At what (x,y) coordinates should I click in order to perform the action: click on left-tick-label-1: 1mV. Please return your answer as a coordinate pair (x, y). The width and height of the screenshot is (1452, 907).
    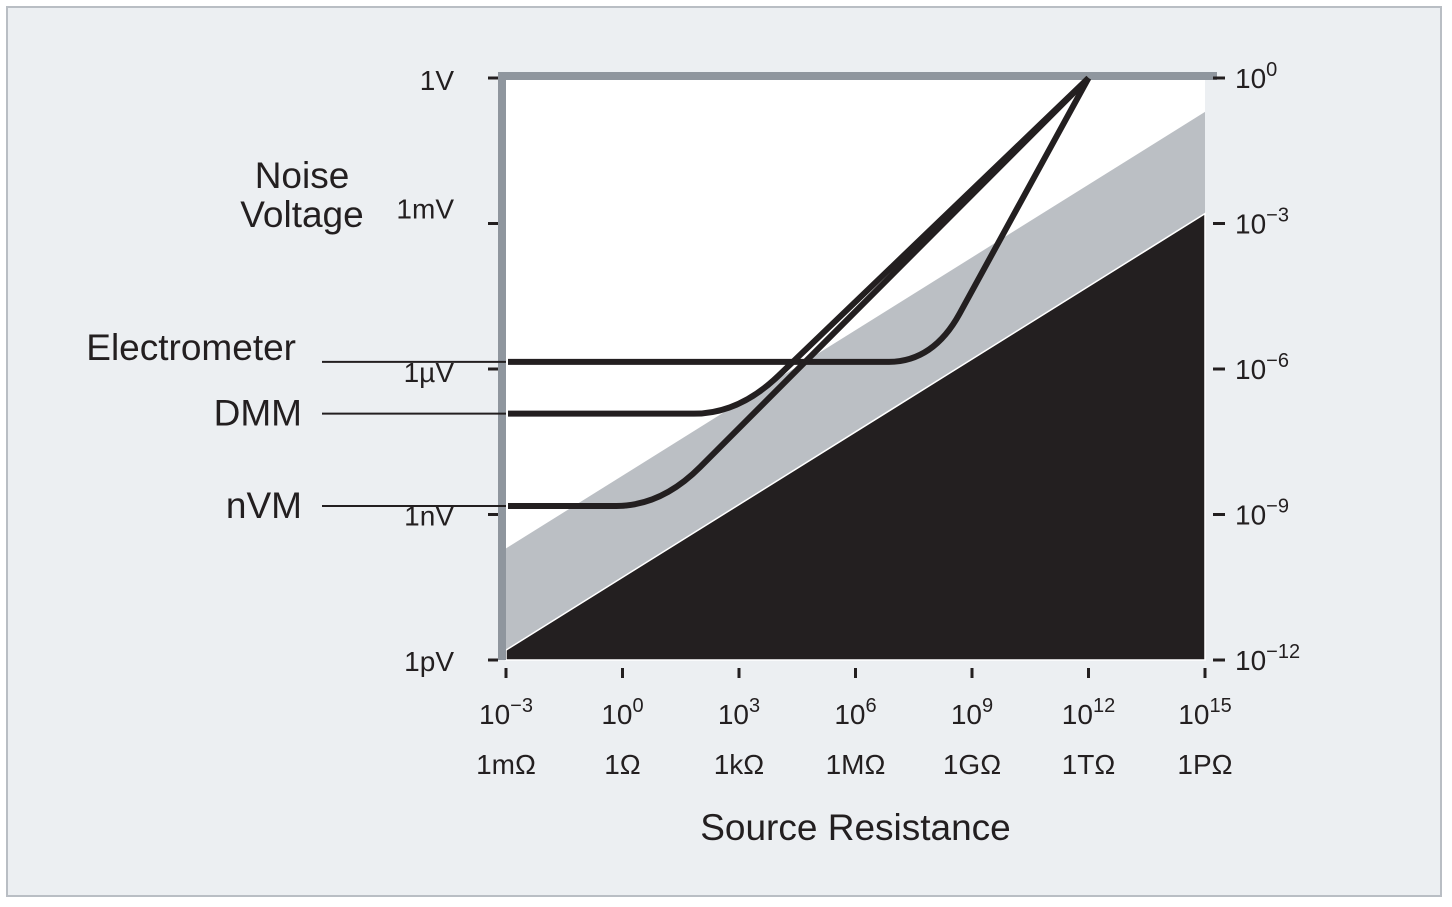
    Looking at the image, I should click on (425, 209).